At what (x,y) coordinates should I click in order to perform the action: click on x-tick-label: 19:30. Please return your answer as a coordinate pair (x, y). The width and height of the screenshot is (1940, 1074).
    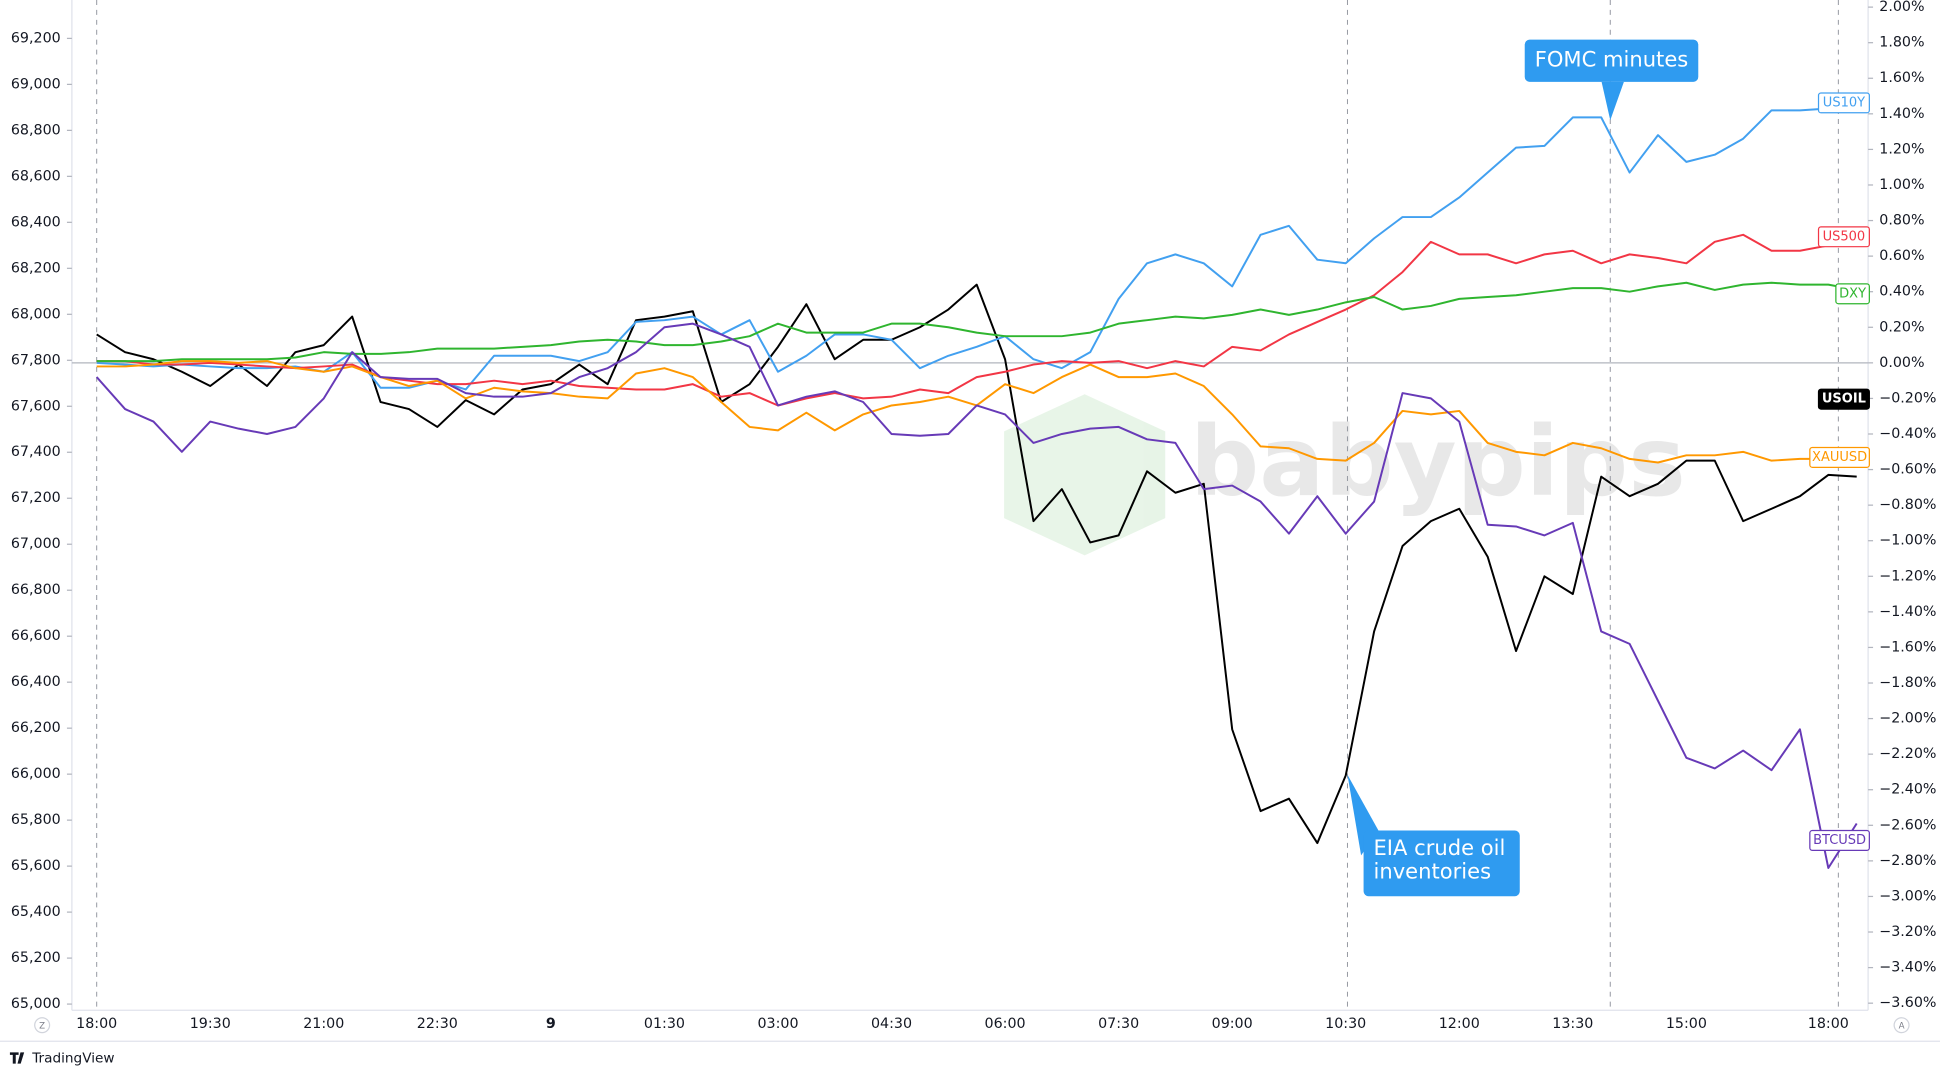
    Looking at the image, I should click on (210, 1024).